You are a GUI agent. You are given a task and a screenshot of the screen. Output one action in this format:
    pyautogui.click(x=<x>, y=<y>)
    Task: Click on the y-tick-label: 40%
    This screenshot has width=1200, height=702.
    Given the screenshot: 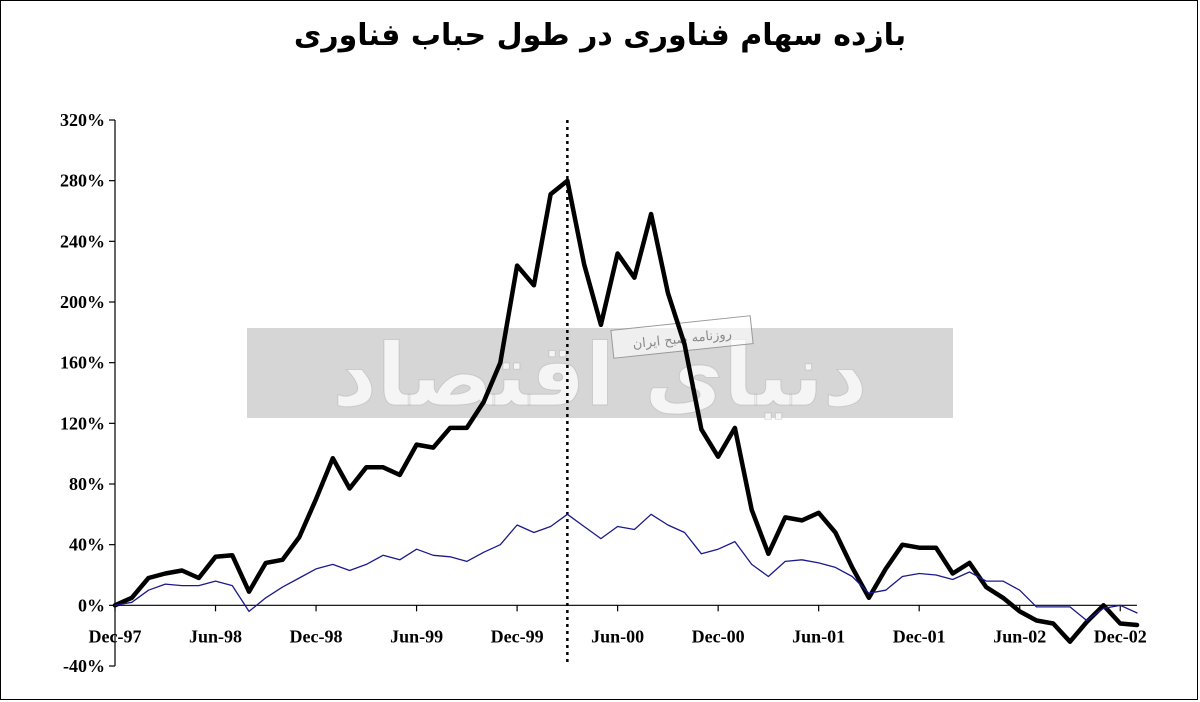 What is the action you would take?
    pyautogui.click(x=87, y=545)
    